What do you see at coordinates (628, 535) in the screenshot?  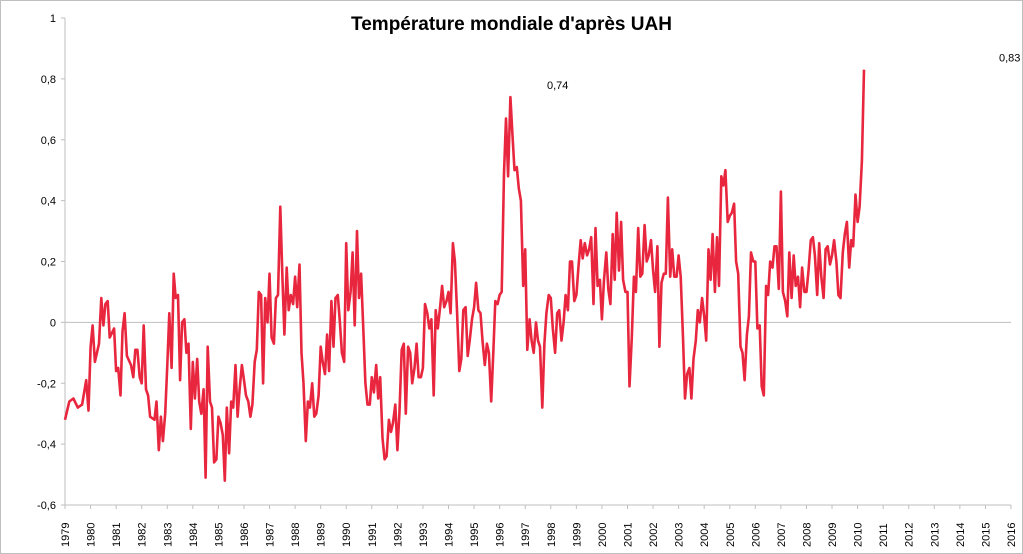 I see `x-tick-label: 2001` at bounding box center [628, 535].